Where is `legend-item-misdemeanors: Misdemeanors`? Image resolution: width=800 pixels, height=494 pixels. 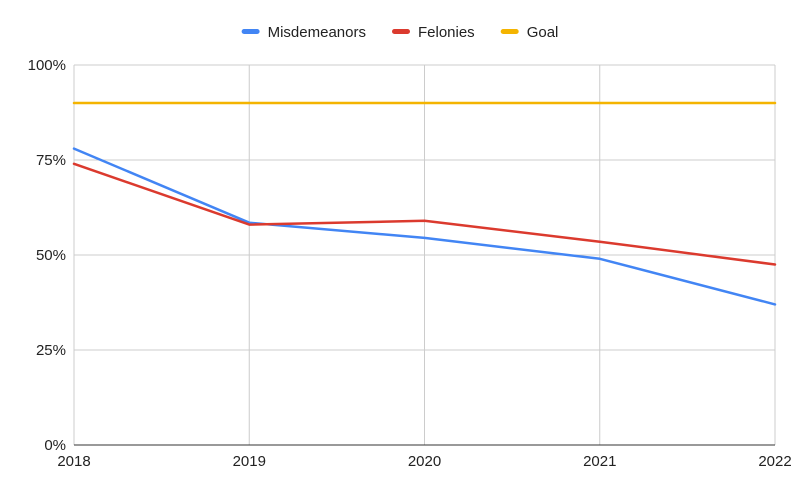
legend-item-misdemeanors: Misdemeanors is located at coordinates (303, 32).